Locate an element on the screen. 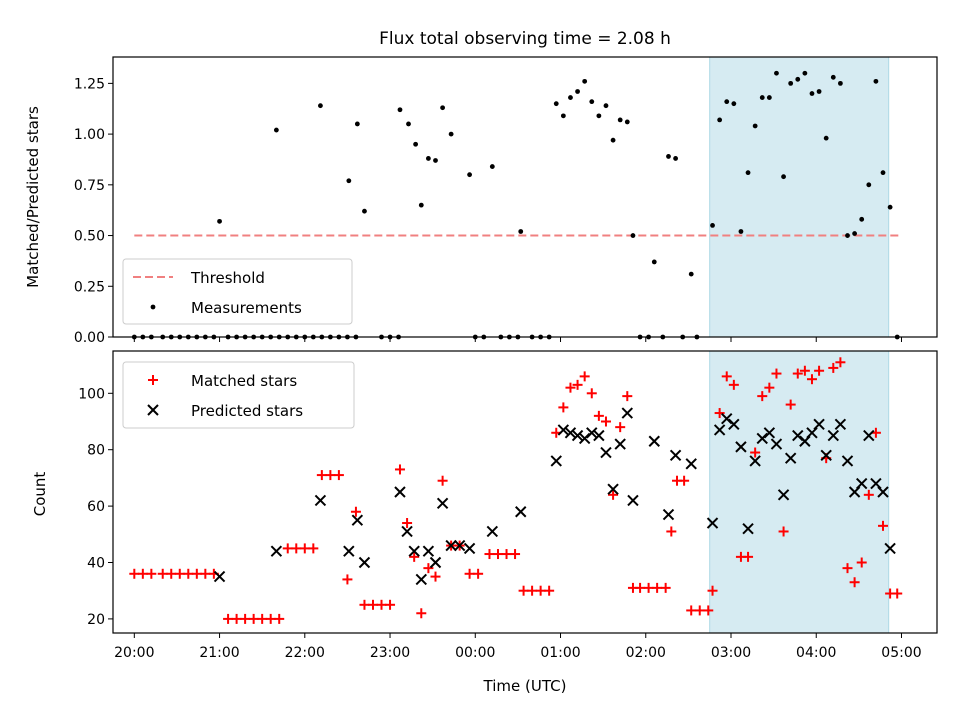 The height and width of the screenshot is (720, 960). top-y-axis-label: Matched/Predicted stars is located at coordinates (33, 197).